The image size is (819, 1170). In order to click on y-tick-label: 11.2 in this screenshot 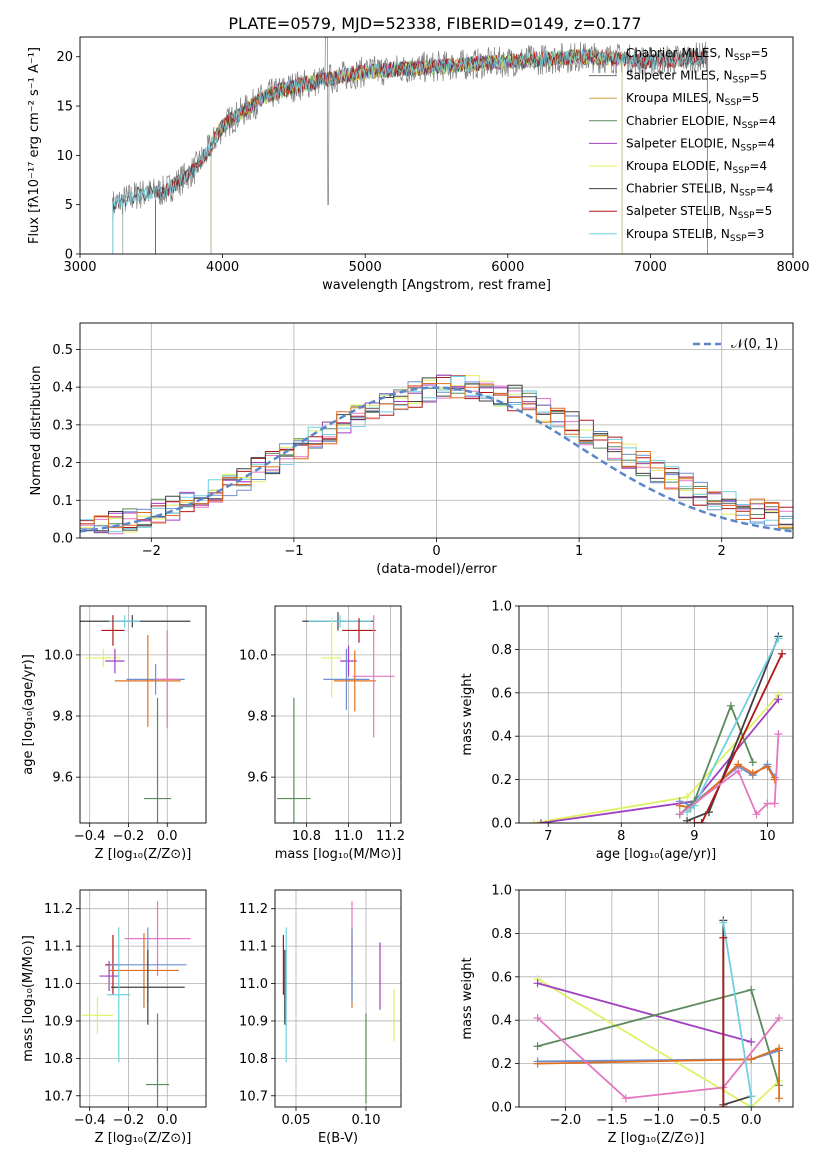, I will do `click(58, 909)`.